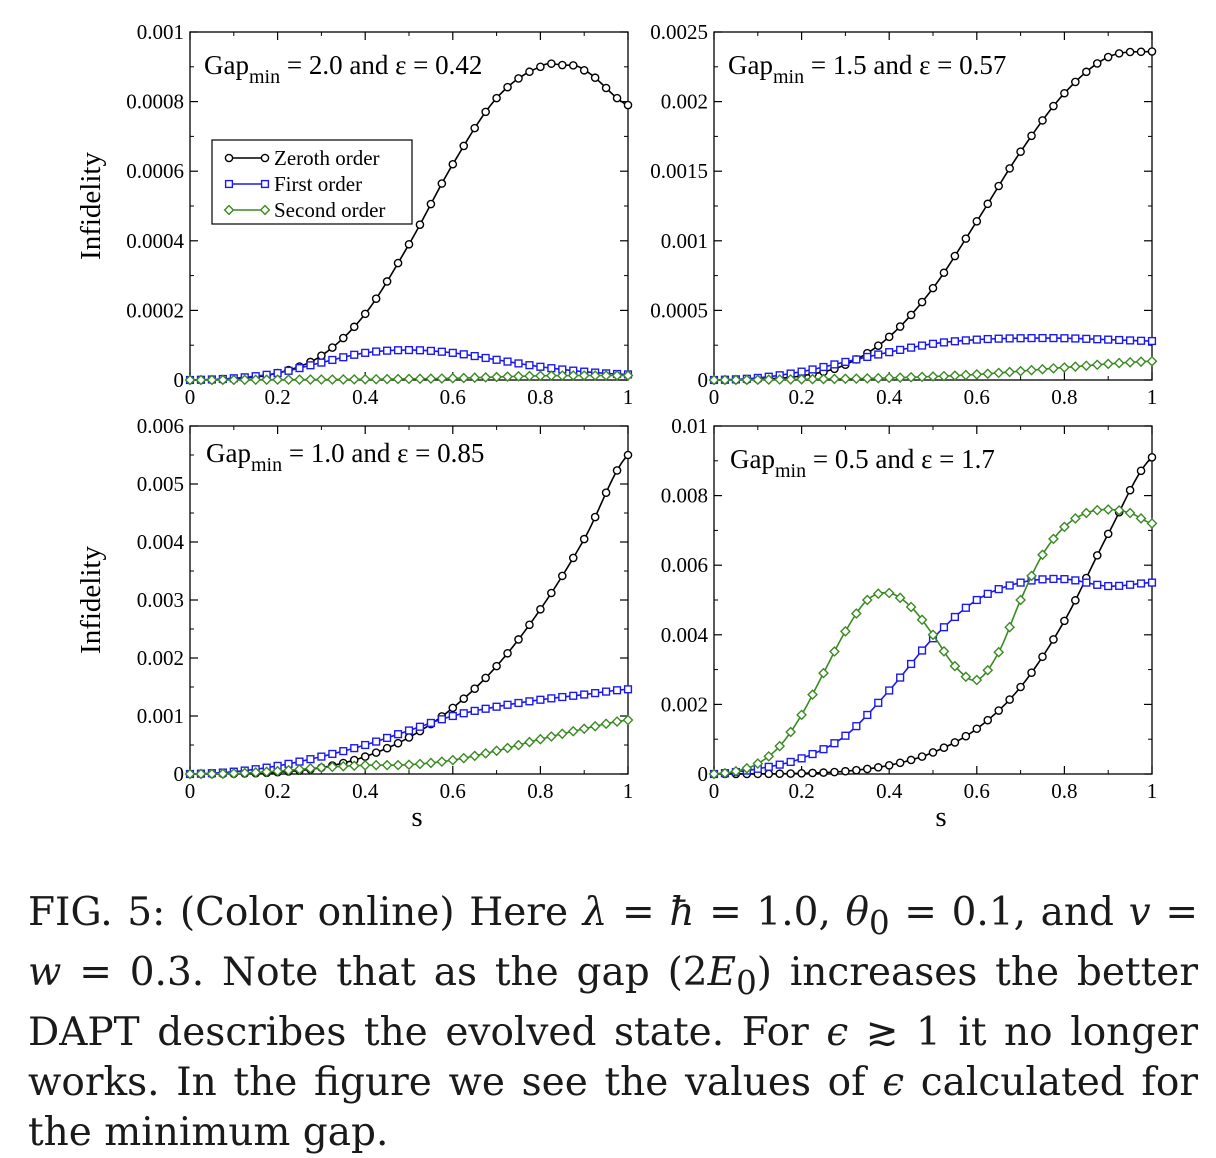  What do you see at coordinates (752, 459) in the screenshot?
I see `annotation-gap: Gap` at bounding box center [752, 459].